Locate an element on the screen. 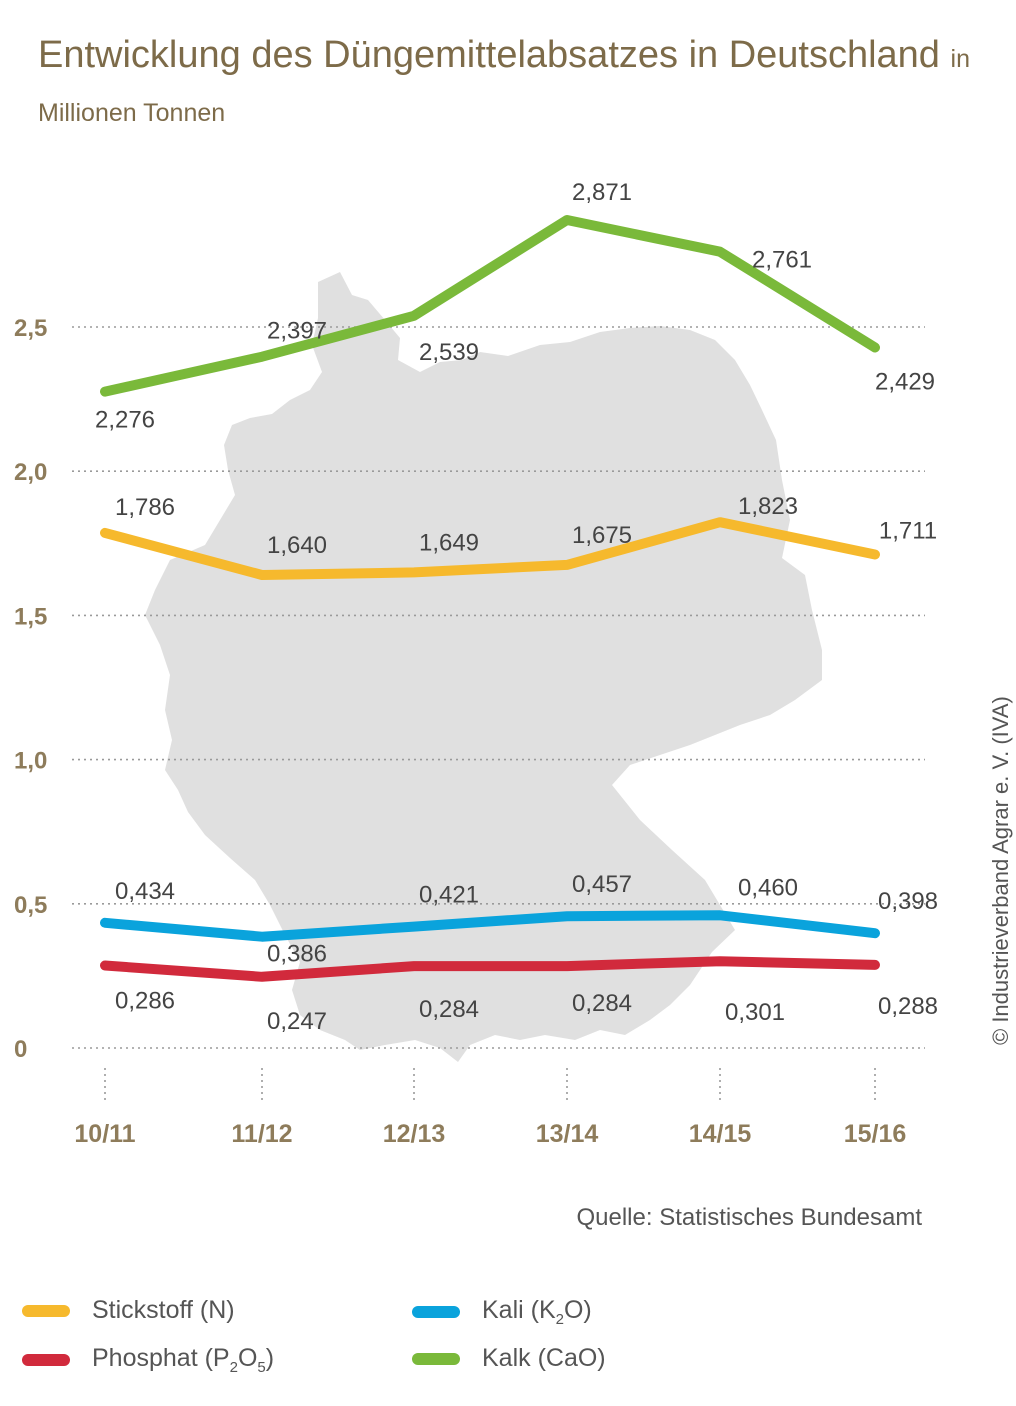 The height and width of the screenshot is (1406, 1016). data-label: 2,429 is located at coordinates (905, 381).